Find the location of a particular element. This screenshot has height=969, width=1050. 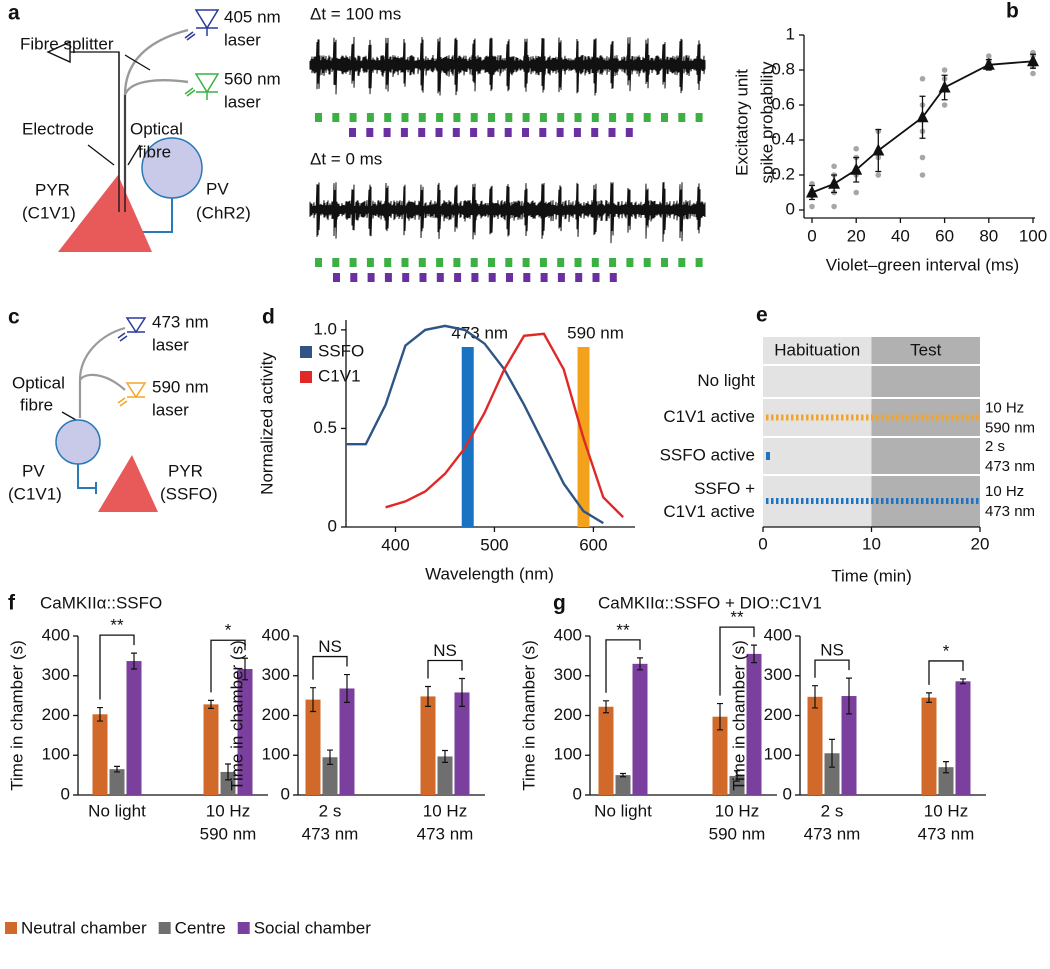

row-note: 2 s is located at coordinates (995, 446).